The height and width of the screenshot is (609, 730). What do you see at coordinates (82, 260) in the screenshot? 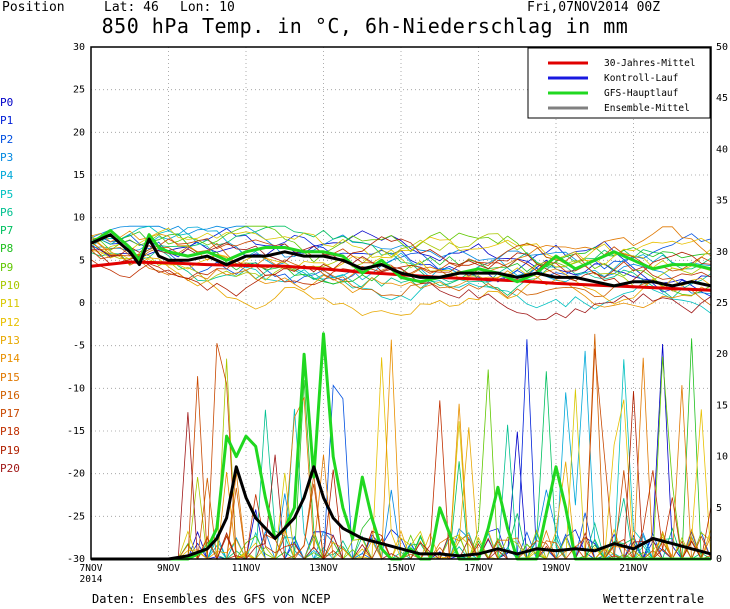
I see `left-tick-label: 5` at bounding box center [82, 260].